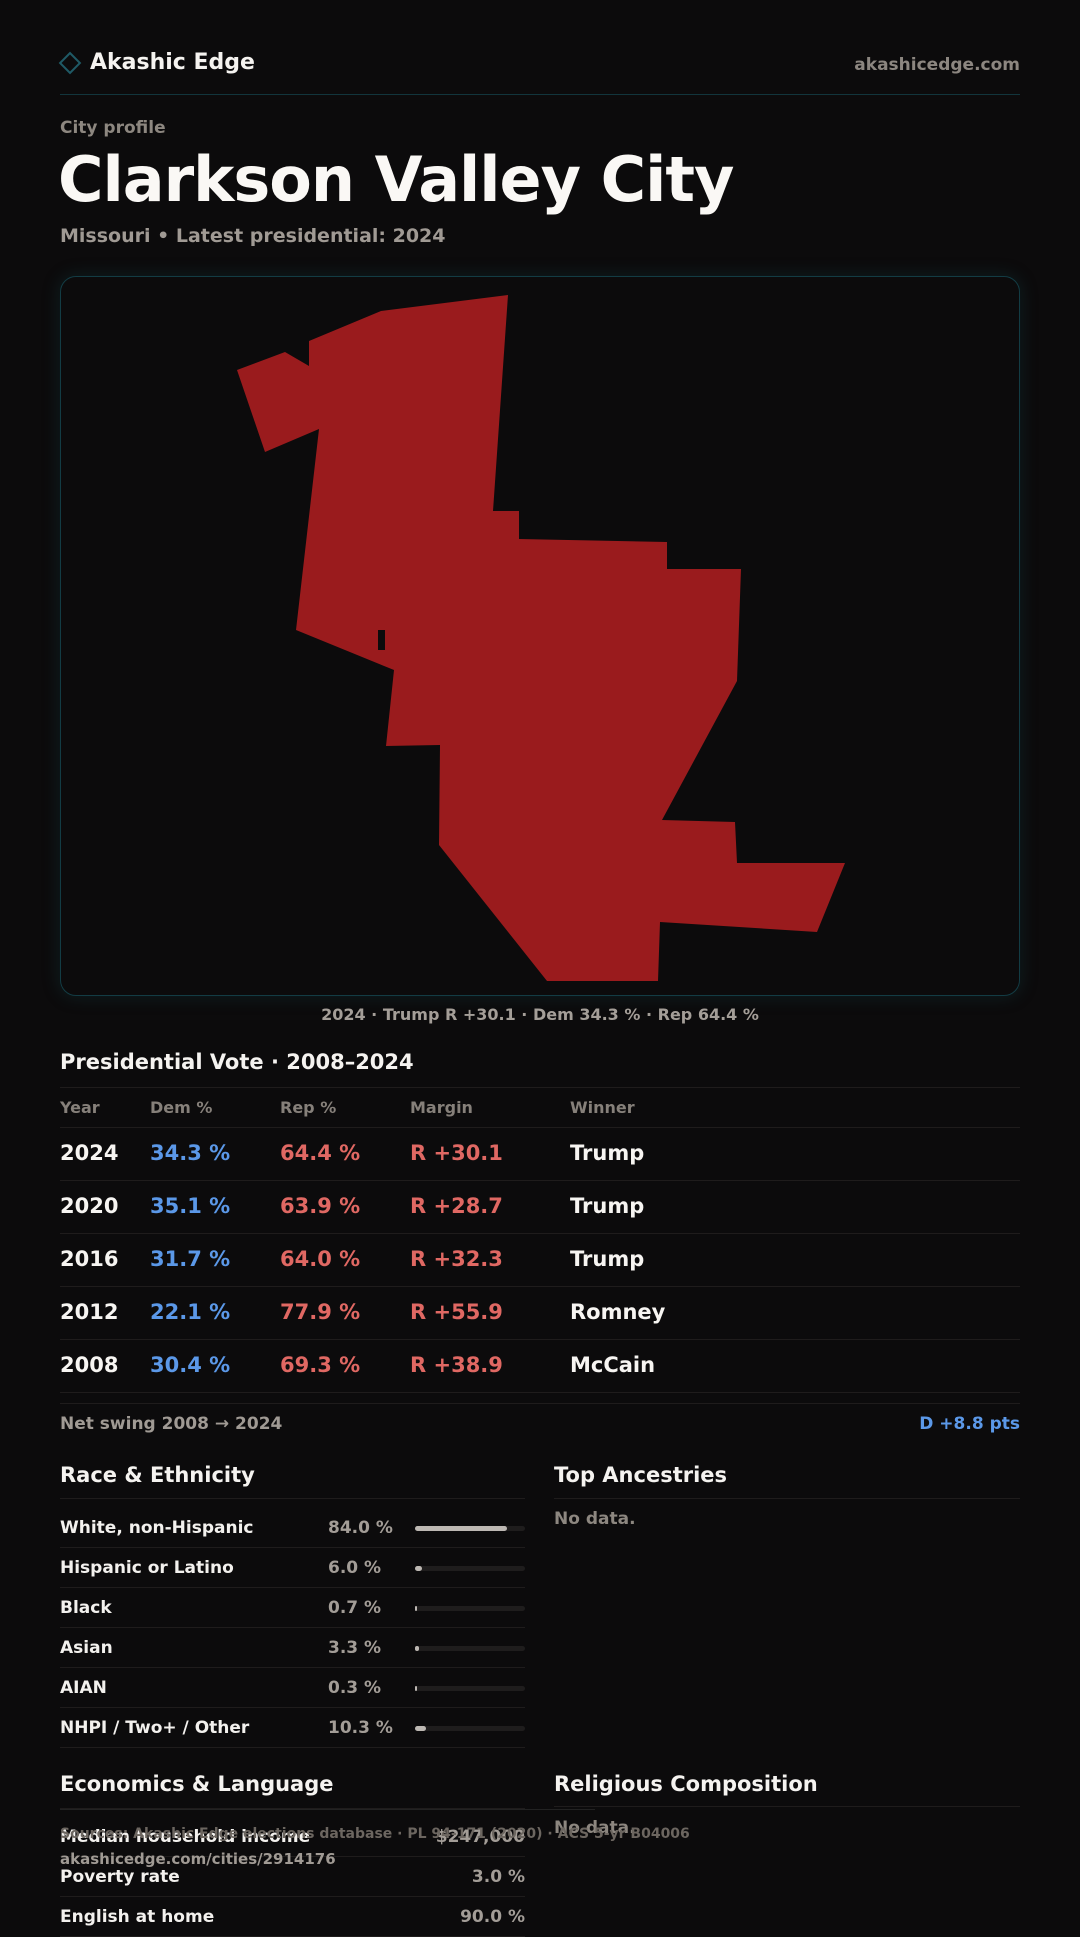 This screenshot has height=1937, width=1080. What do you see at coordinates (89, 1312) in the screenshot?
I see `year-cell: 2012` at bounding box center [89, 1312].